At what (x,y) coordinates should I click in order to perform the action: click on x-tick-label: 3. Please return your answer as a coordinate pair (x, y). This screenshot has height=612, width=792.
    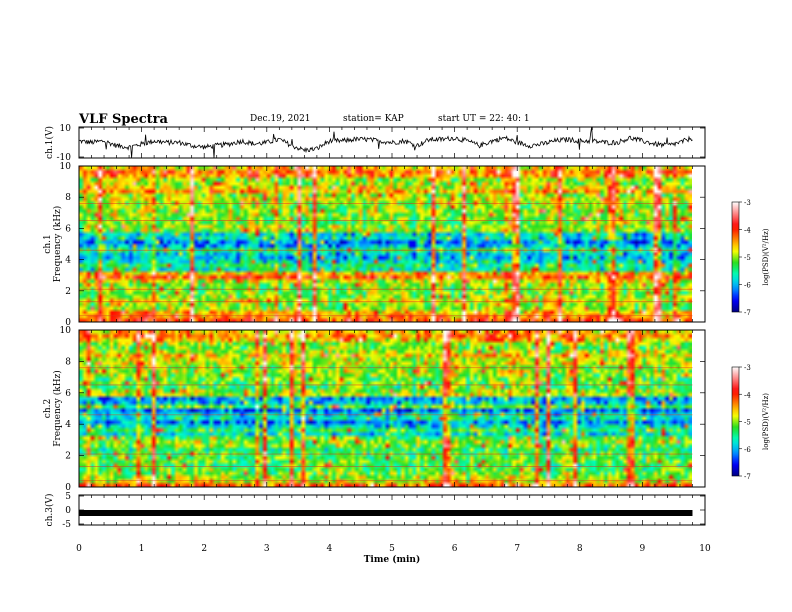
    Looking at the image, I should click on (267, 549).